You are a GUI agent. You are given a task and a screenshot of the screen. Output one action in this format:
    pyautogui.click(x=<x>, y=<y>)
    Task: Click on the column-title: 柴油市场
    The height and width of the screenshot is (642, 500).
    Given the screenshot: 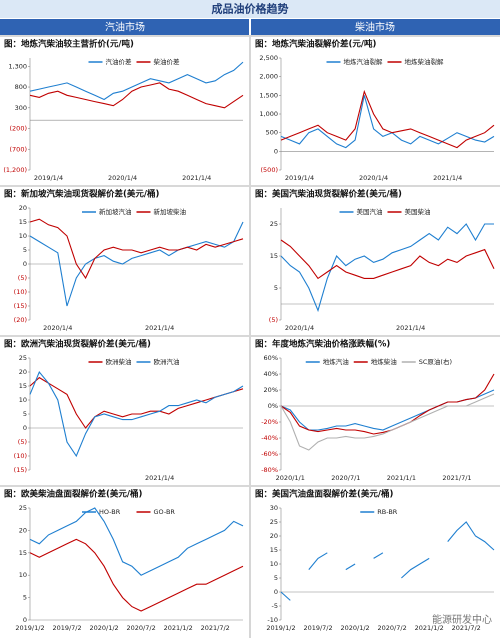 What is the action you would take?
    pyautogui.click(x=375, y=27)
    